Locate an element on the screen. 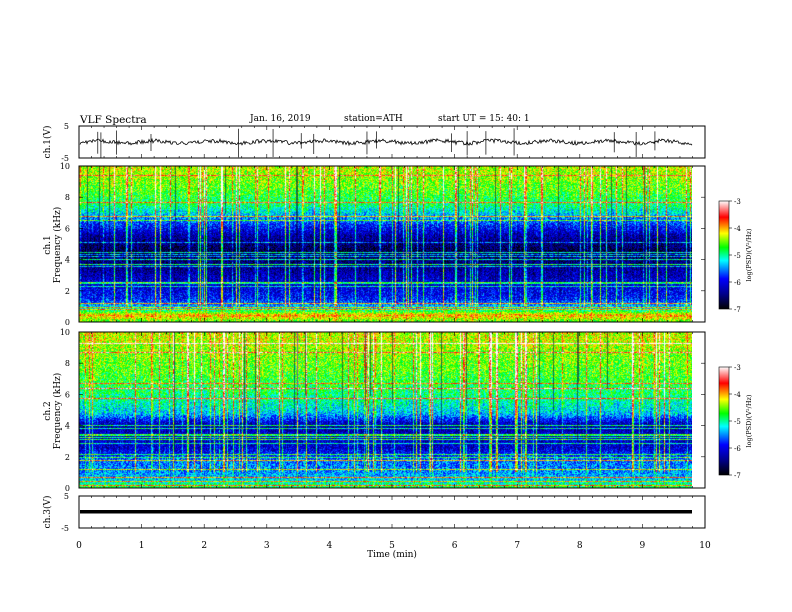 The height and width of the screenshot is (612, 792). ch1-colorbar: log(PSD)(V²/Hz) is located at coordinates (735, 255).